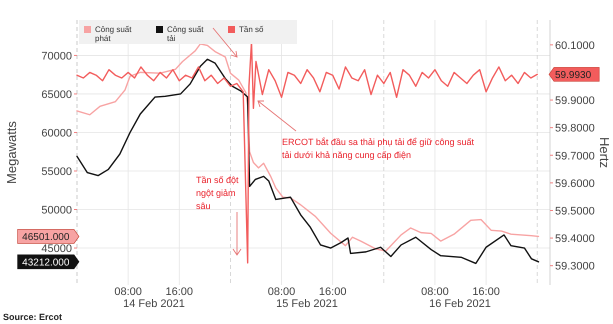  I want to click on y-tick-label: 65000, so click(56, 94).